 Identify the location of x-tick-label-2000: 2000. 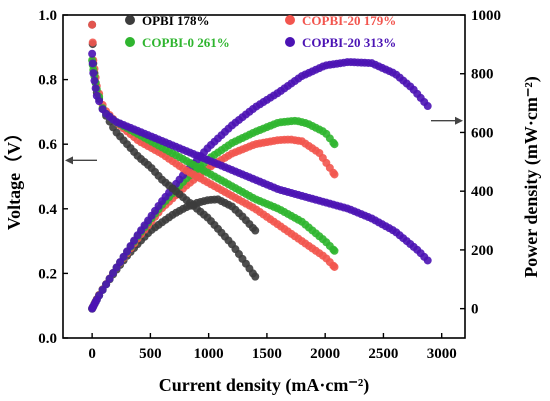
(325, 354).